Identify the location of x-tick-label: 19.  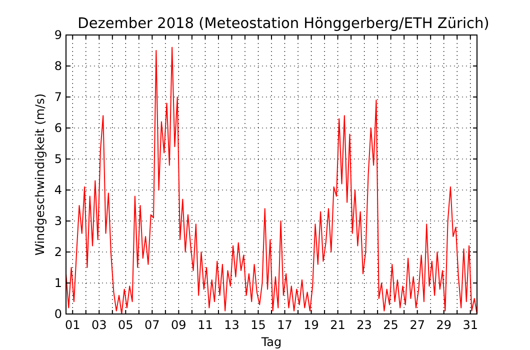
(311, 325).